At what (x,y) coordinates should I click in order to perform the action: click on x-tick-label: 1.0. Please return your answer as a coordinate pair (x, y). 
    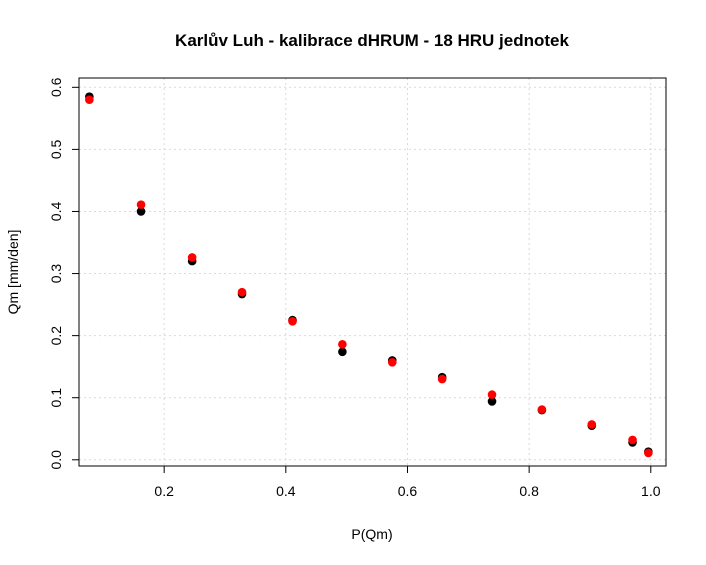
    Looking at the image, I should click on (651, 491).